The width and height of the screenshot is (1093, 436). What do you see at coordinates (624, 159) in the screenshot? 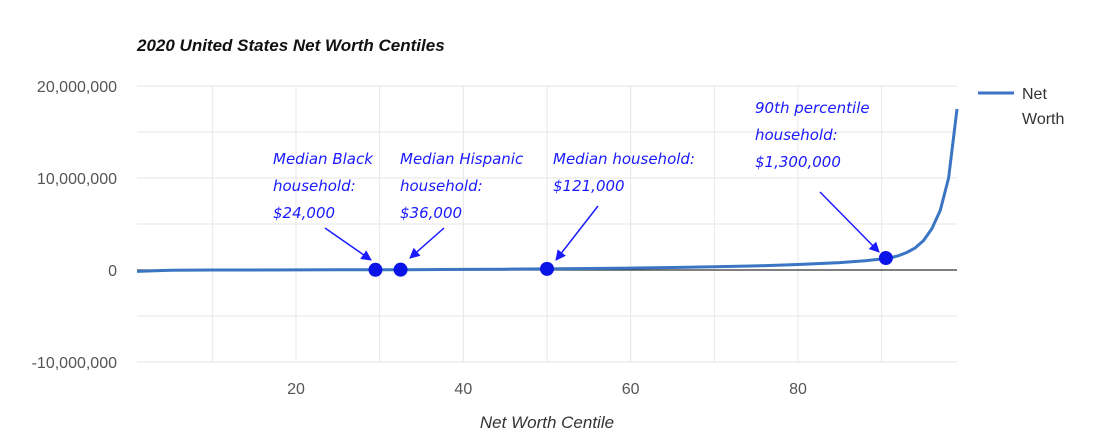
I see `annotation-text: Median household:` at bounding box center [624, 159].